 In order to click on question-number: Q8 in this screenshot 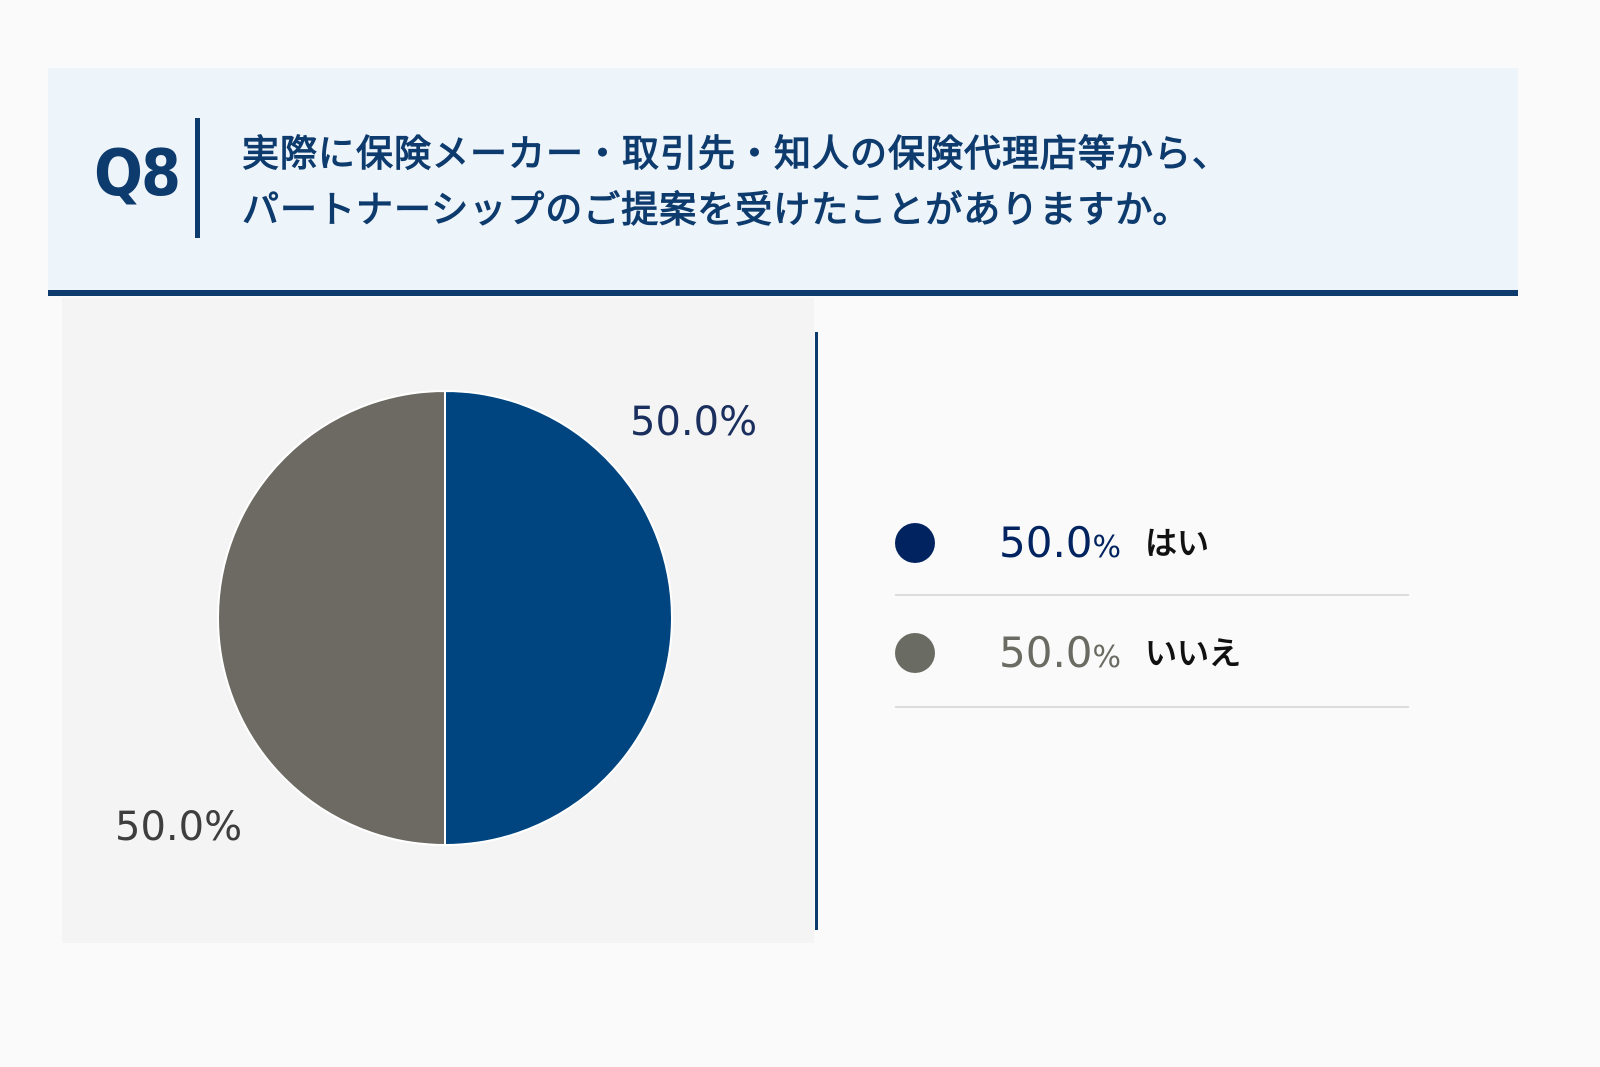, I will do `click(137, 174)`.